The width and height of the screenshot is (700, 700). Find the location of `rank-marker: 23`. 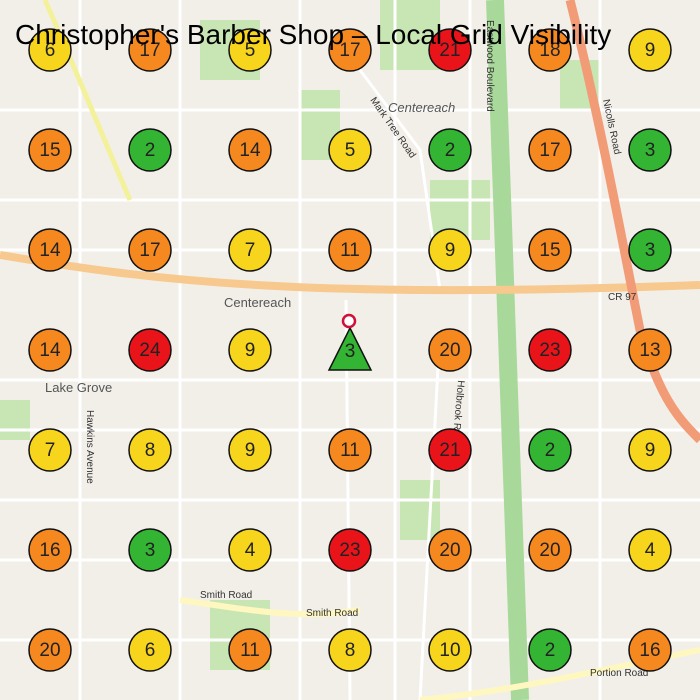

rank-marker: 23 is located at coordinates (550, 350).